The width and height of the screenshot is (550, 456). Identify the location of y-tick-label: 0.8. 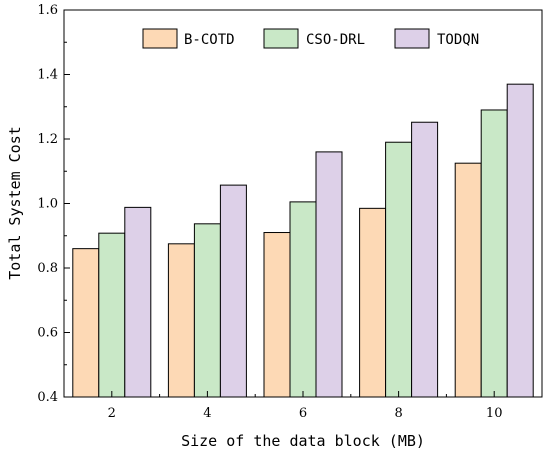
(47, 268).